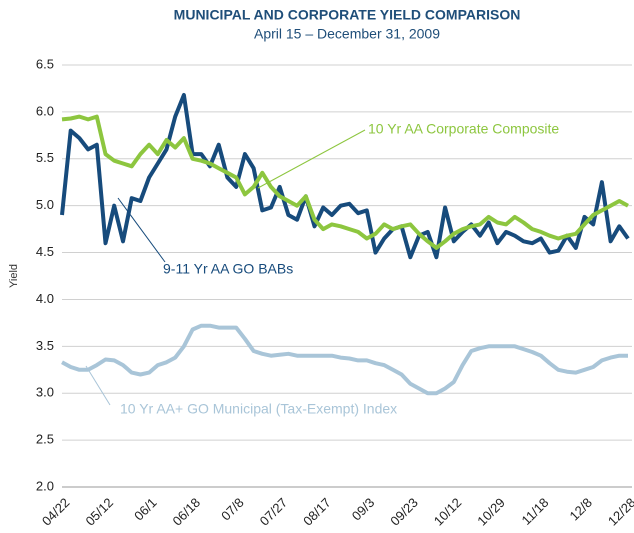  I want to click on x-tick-label: 05/12, so click(99, 512).